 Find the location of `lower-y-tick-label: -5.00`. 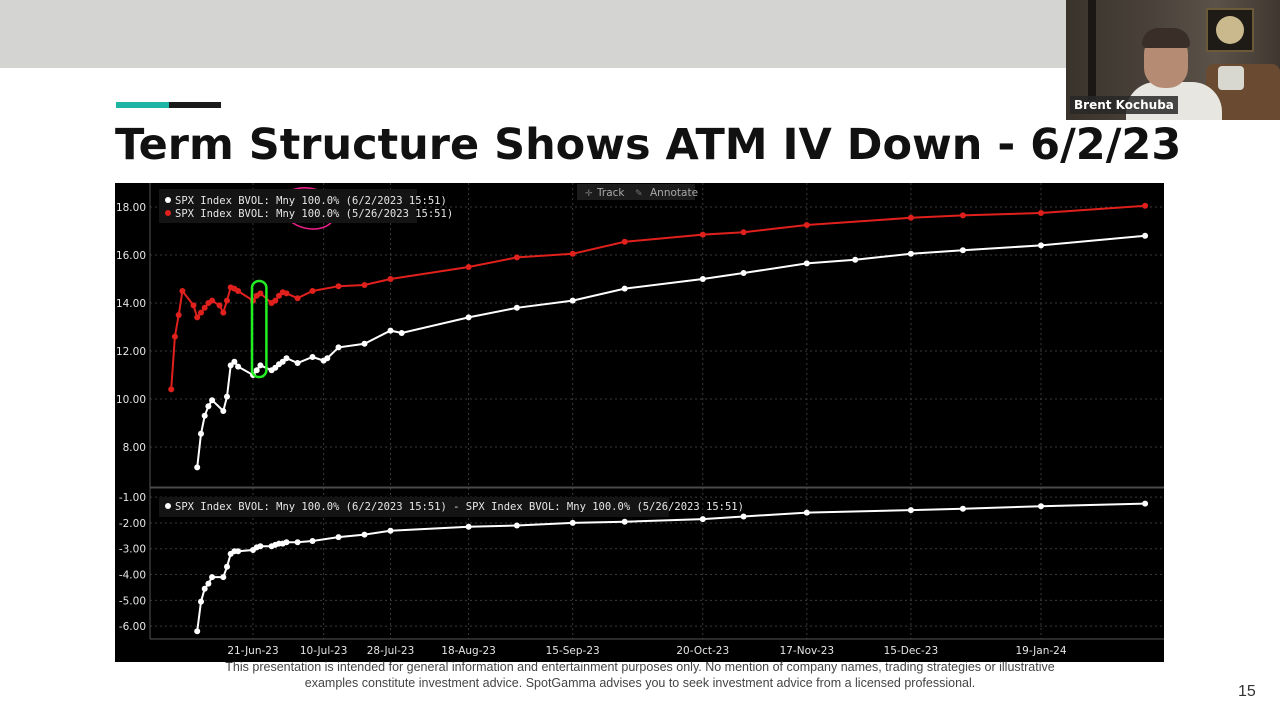

lower-y-tick-label: -5.00 is located at coordinates (132, 601).